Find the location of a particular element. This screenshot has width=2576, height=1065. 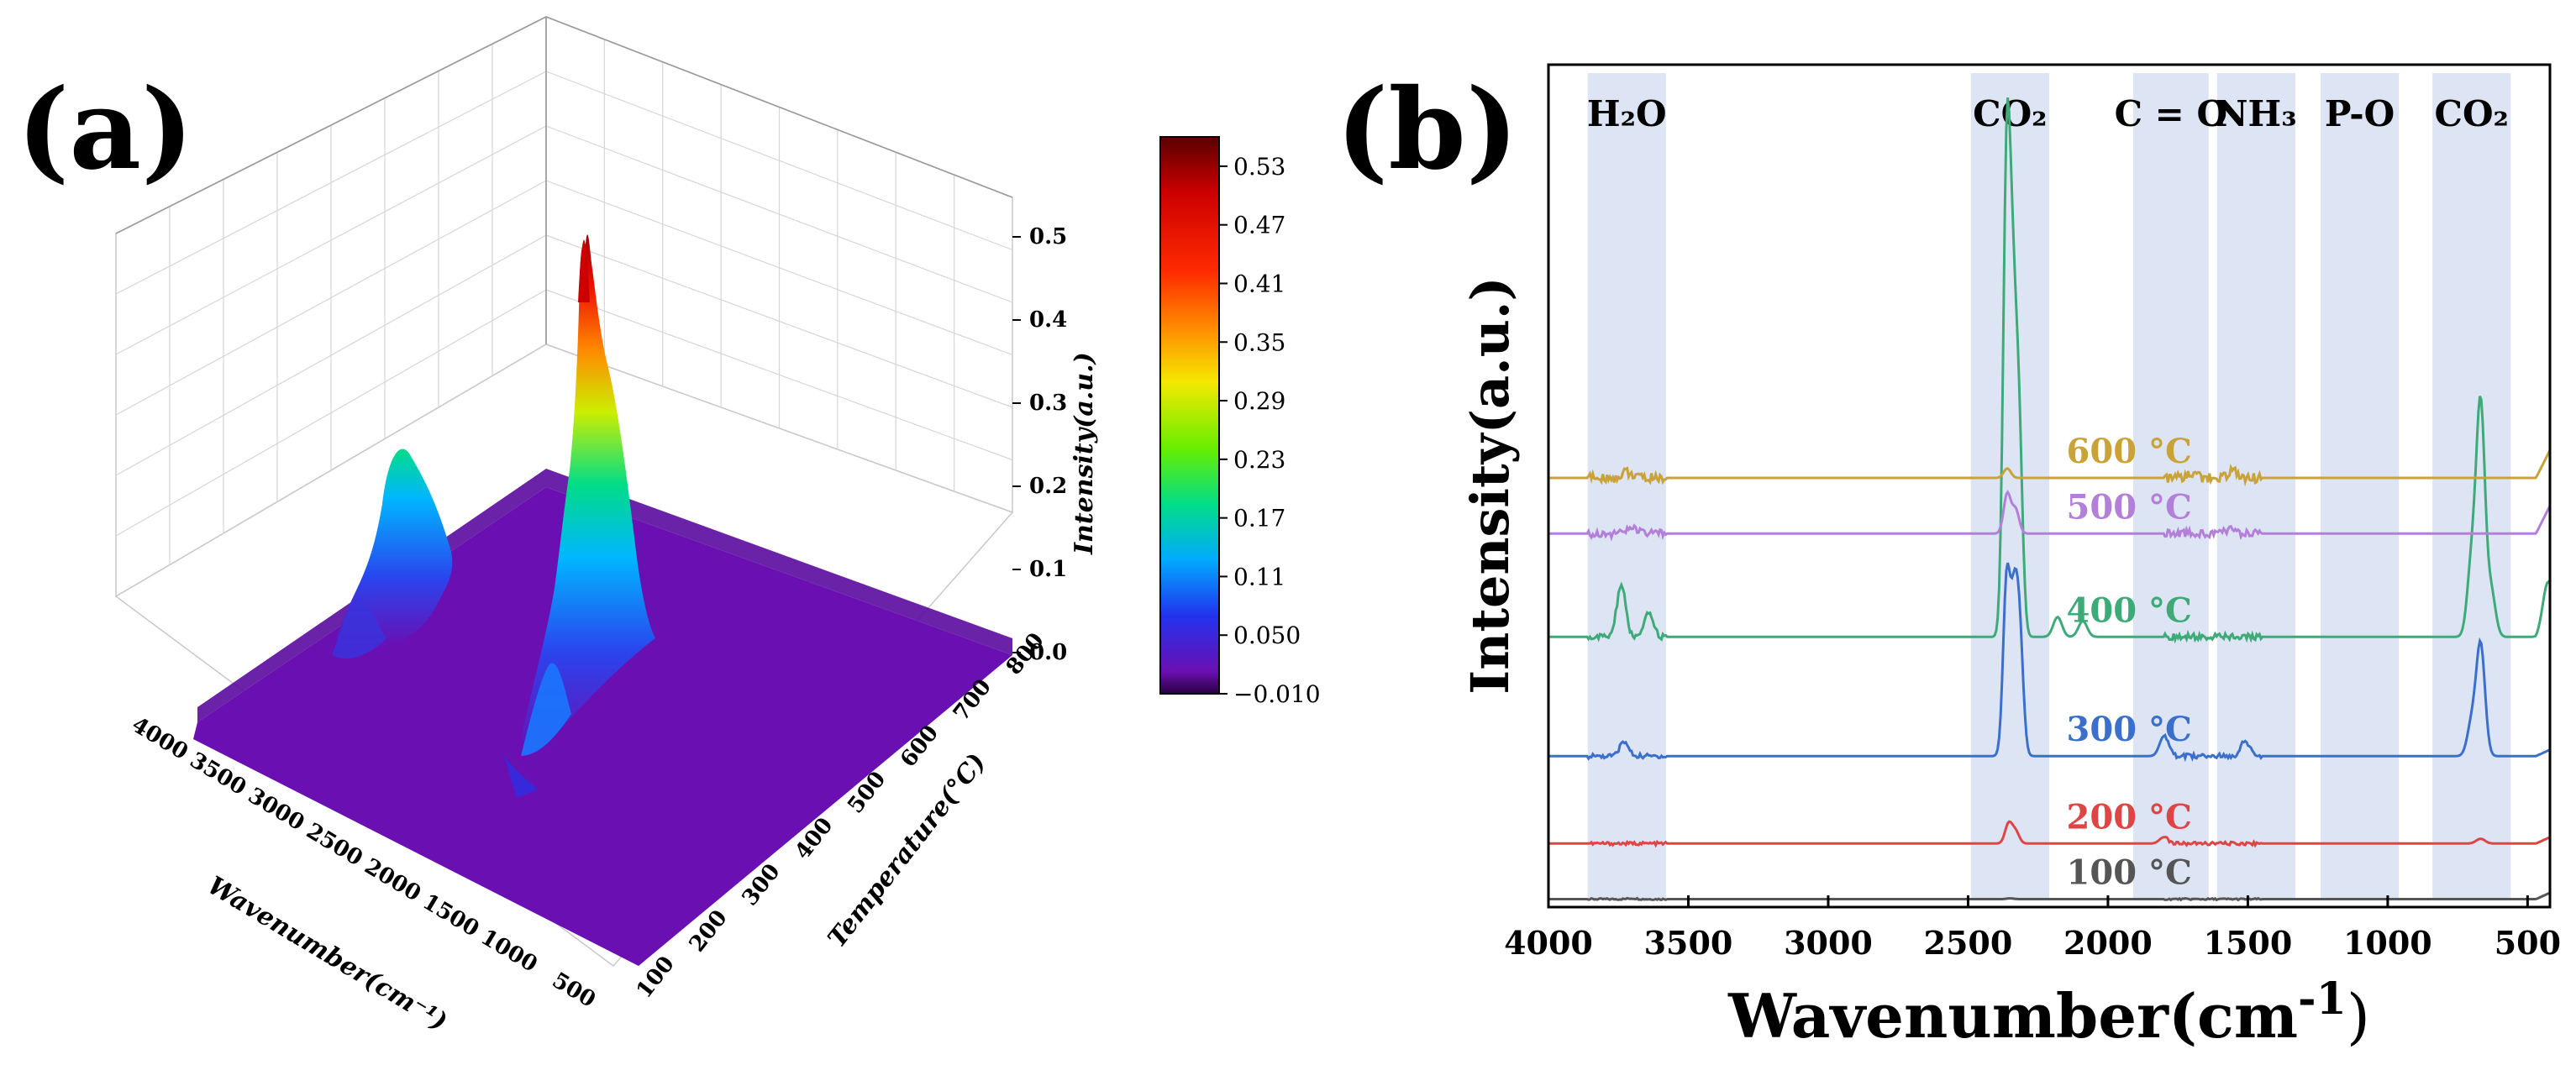

band-label: NH₃ is located at coordinates (2256, 113).